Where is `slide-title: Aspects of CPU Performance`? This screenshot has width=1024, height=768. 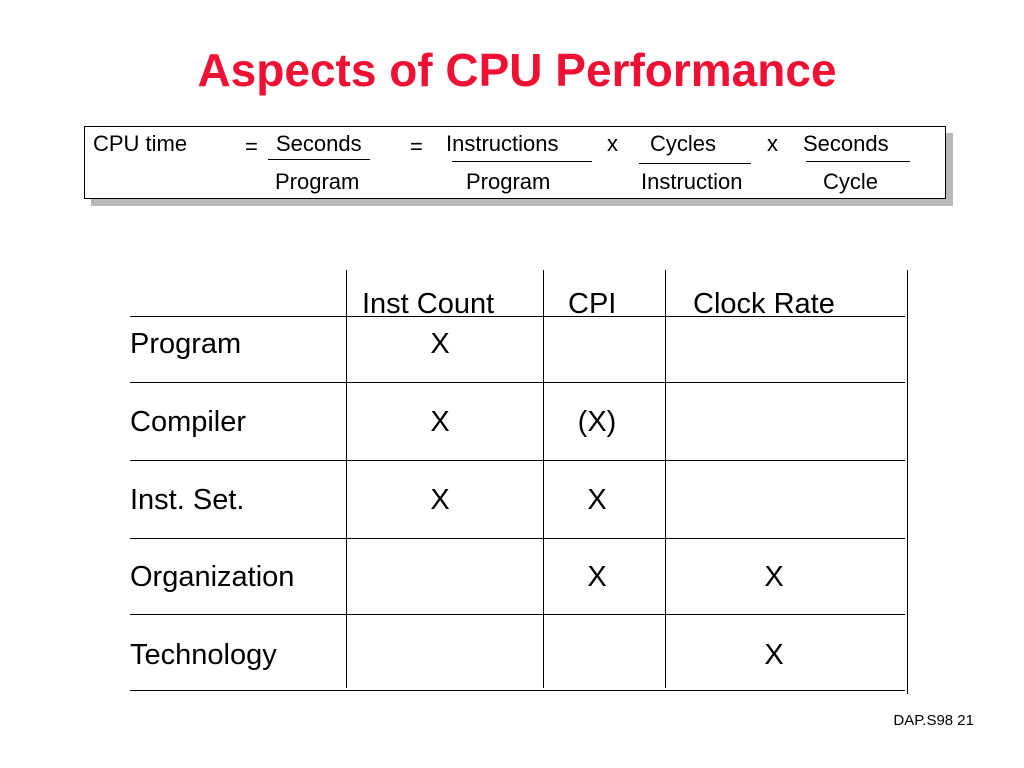 slide-title: Aspects of CPU Performance is located at coordinates (517, 70).